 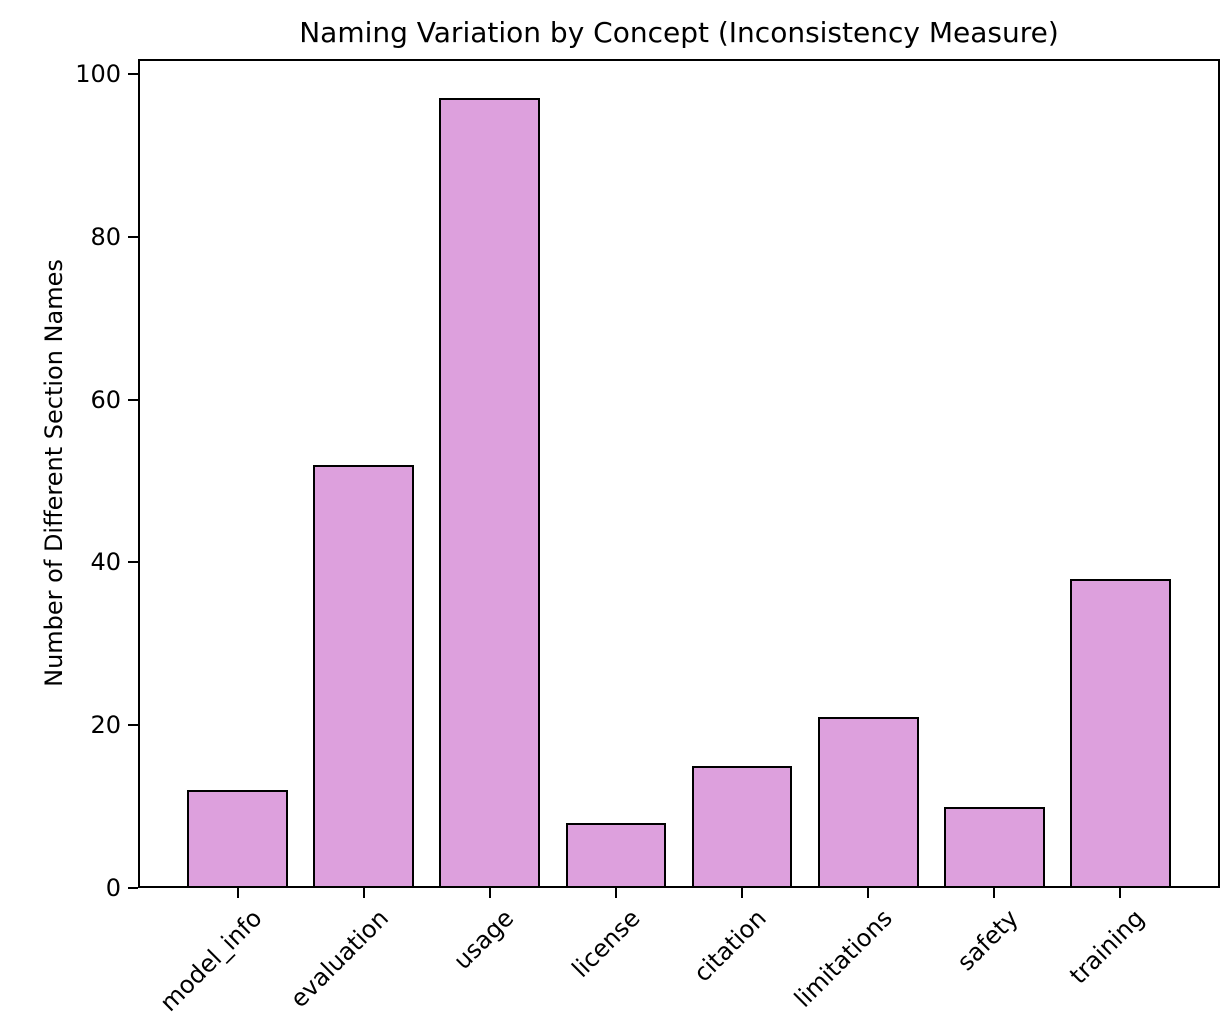 I want to click on bar-usage, so click(x=490, y=493).